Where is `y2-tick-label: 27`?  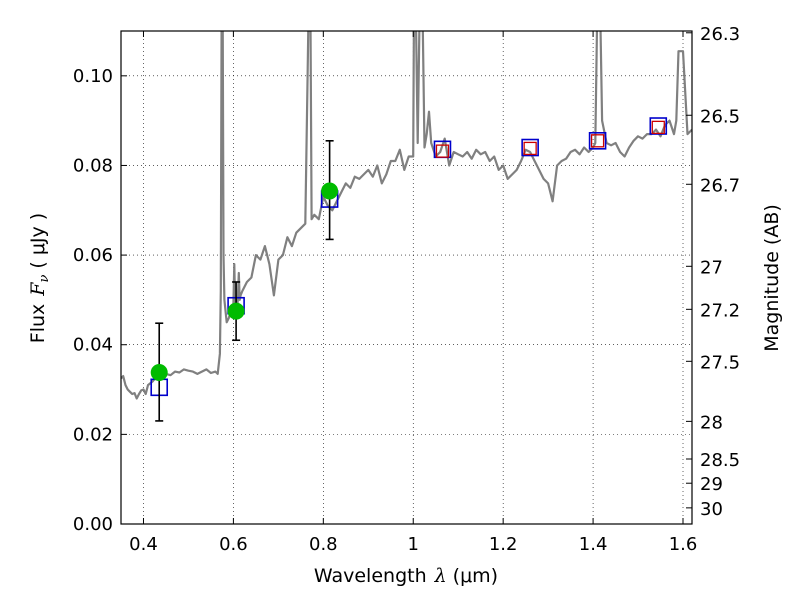 y2-tick-label: 27 is located at coordinates (711, 267).